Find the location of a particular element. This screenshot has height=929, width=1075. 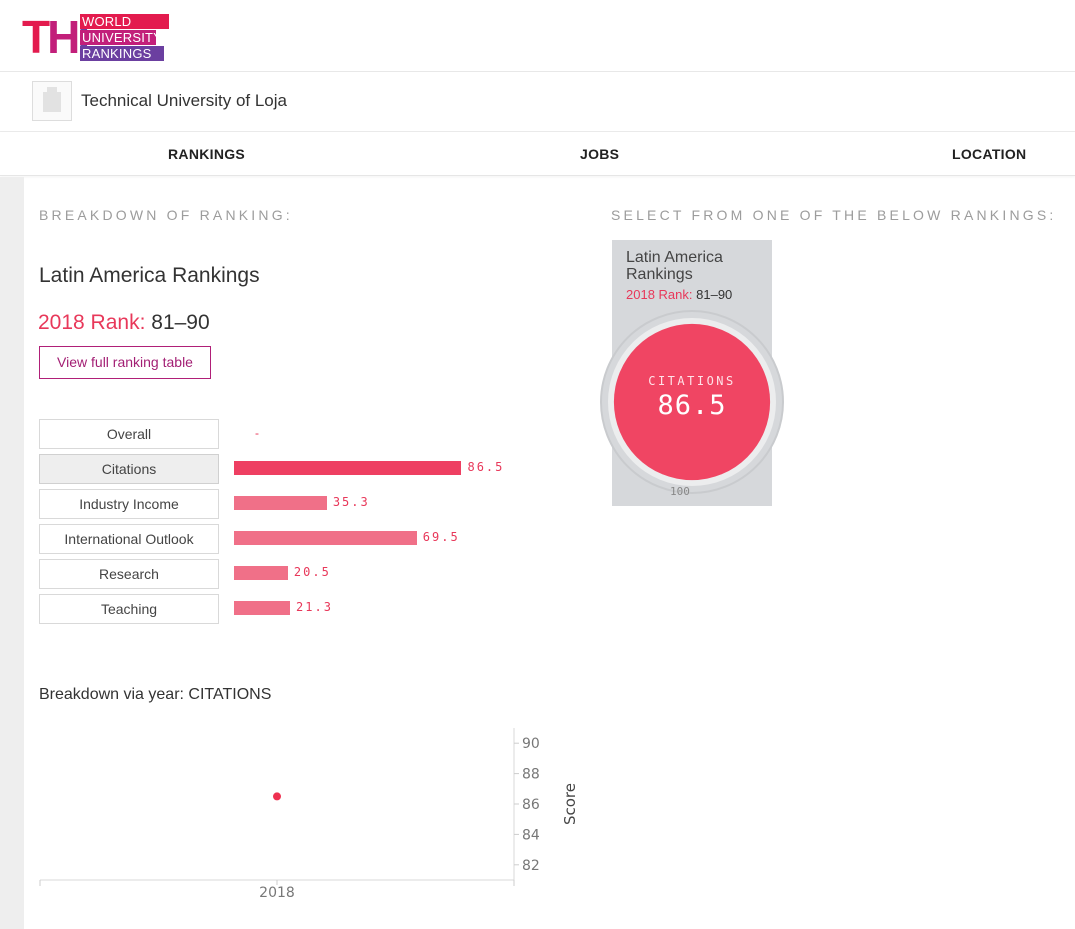

card-rank-label: 2018 Rank: is located at coordinates (659, 294).